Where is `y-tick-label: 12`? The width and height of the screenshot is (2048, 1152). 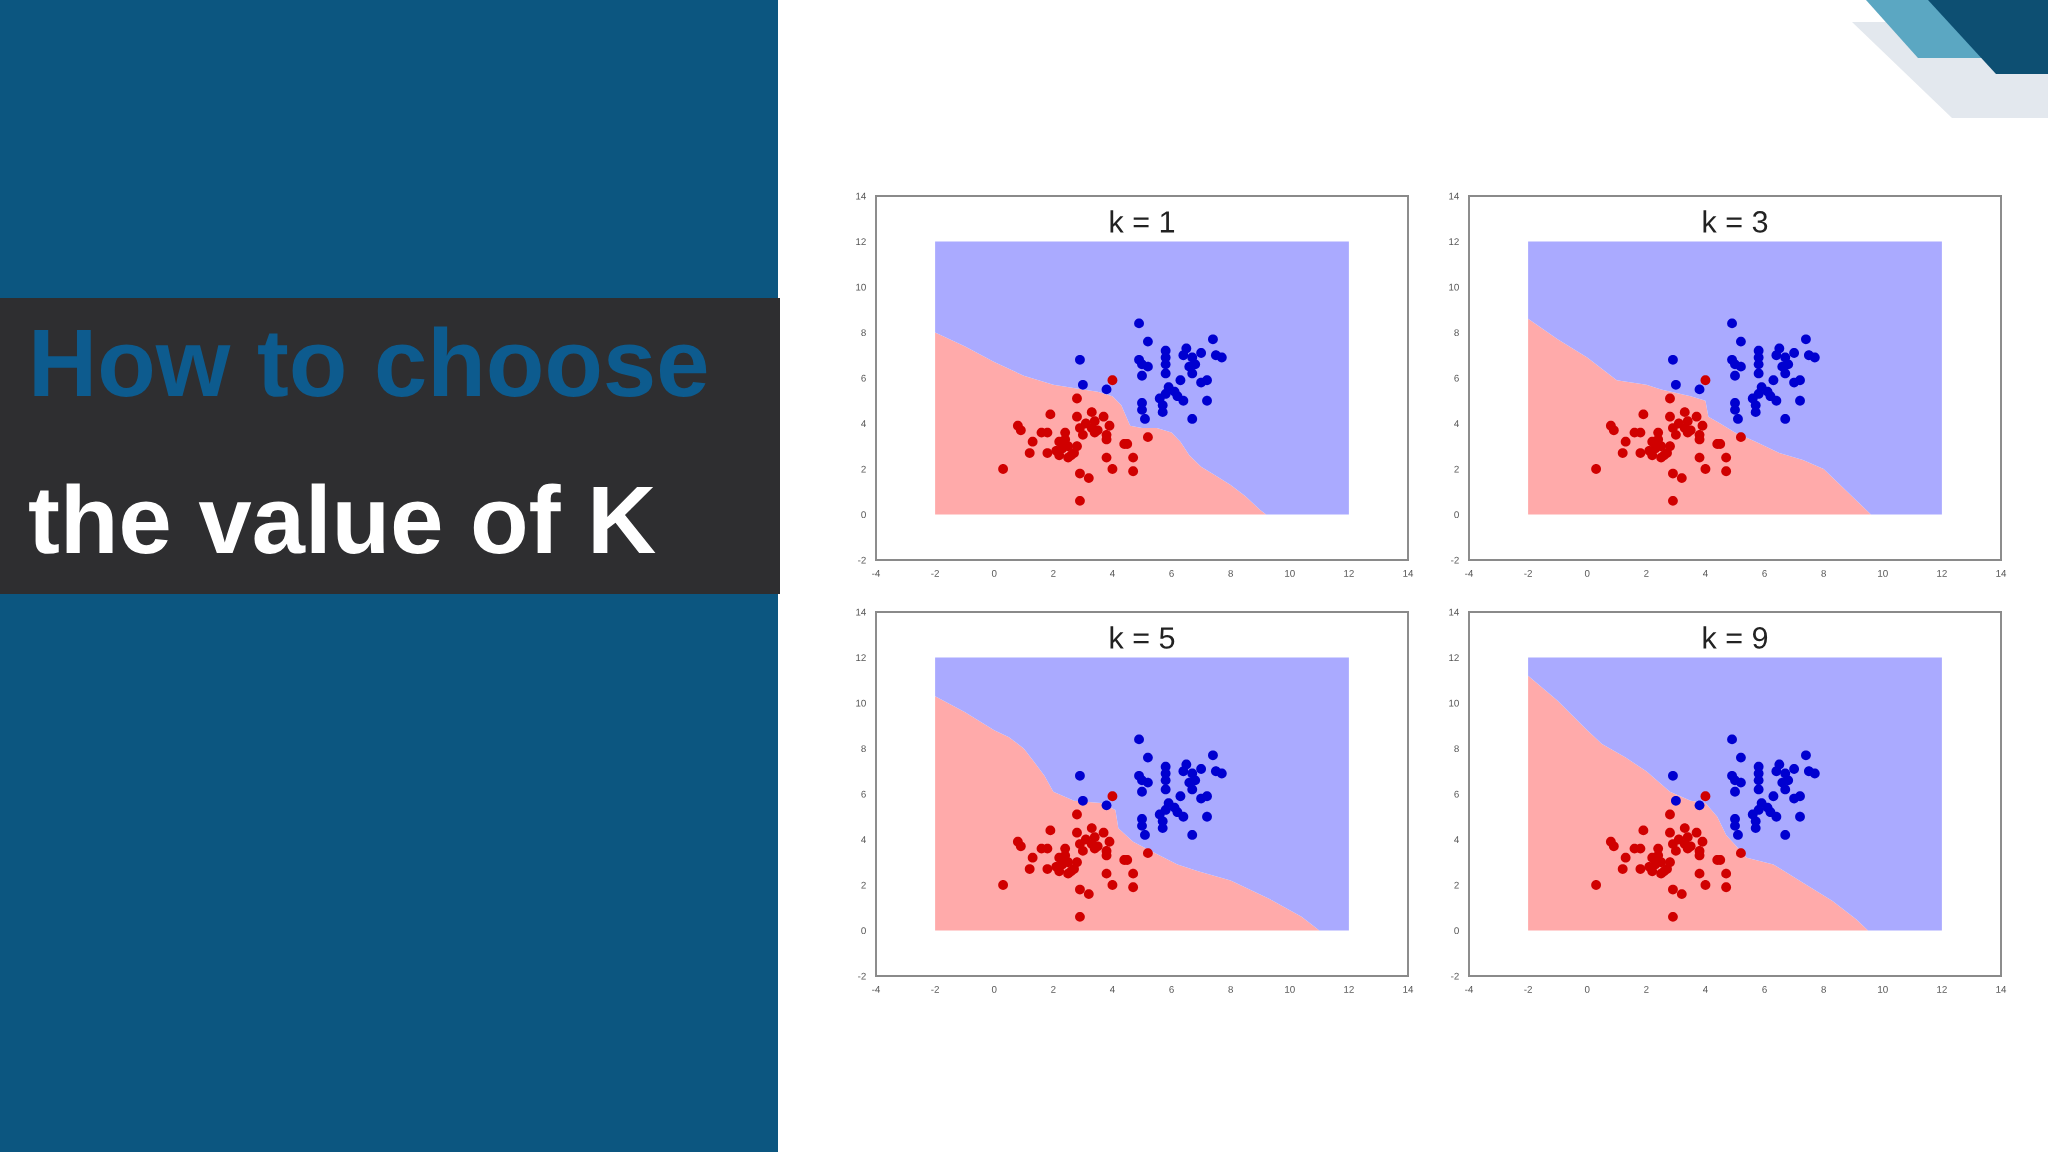 y-tick-label: 12 is located at coordinates (861, 242).